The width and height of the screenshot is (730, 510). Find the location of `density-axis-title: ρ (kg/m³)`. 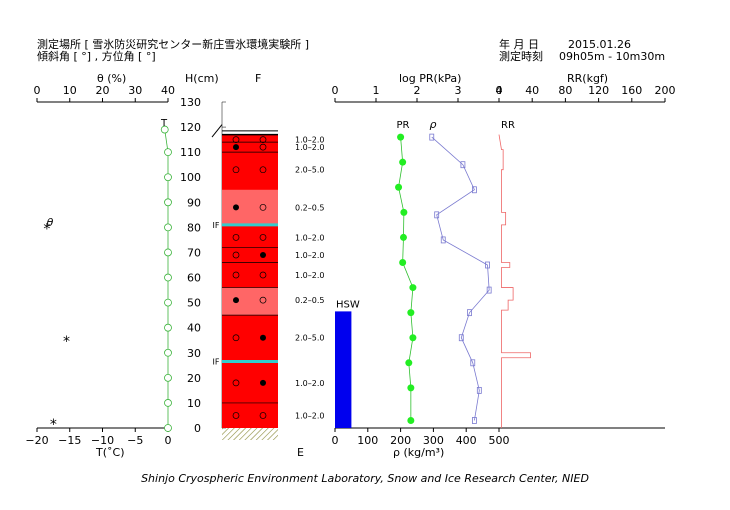

density-axis-title: ρ (kg/m³) is located at coordinates (419, 452).